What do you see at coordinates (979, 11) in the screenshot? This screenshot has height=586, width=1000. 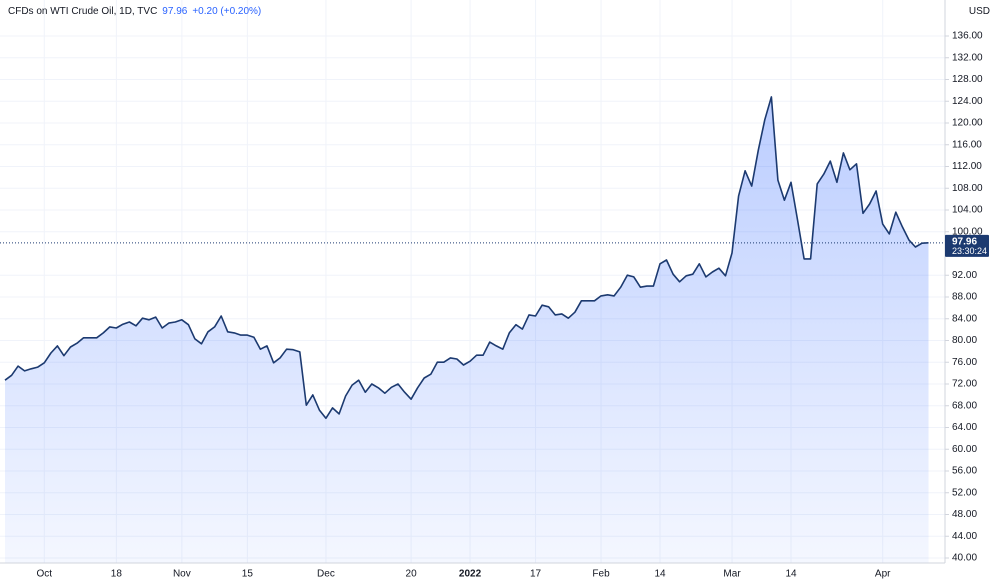 I see `currency: USD` at bounding box center [979, 11].